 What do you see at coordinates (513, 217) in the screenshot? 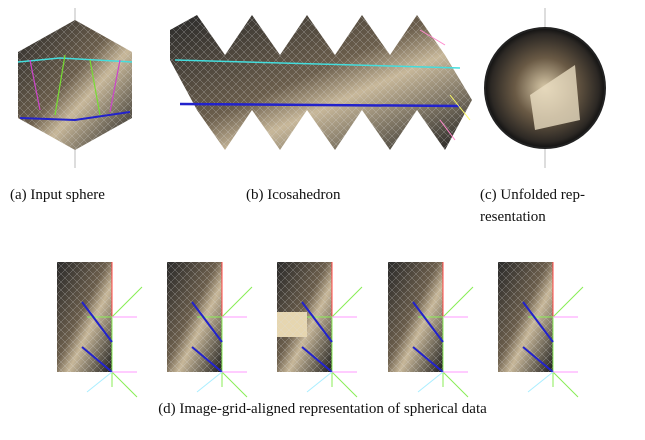
I see `caption: resentation` at bounding box center [513, 217].